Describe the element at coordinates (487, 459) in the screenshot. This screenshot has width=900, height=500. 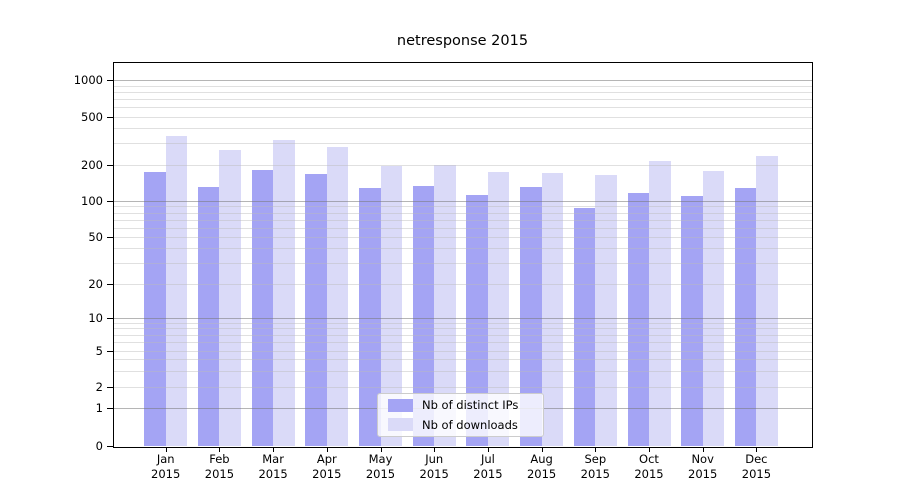
I see `x-tick-month: Jul` at that location.